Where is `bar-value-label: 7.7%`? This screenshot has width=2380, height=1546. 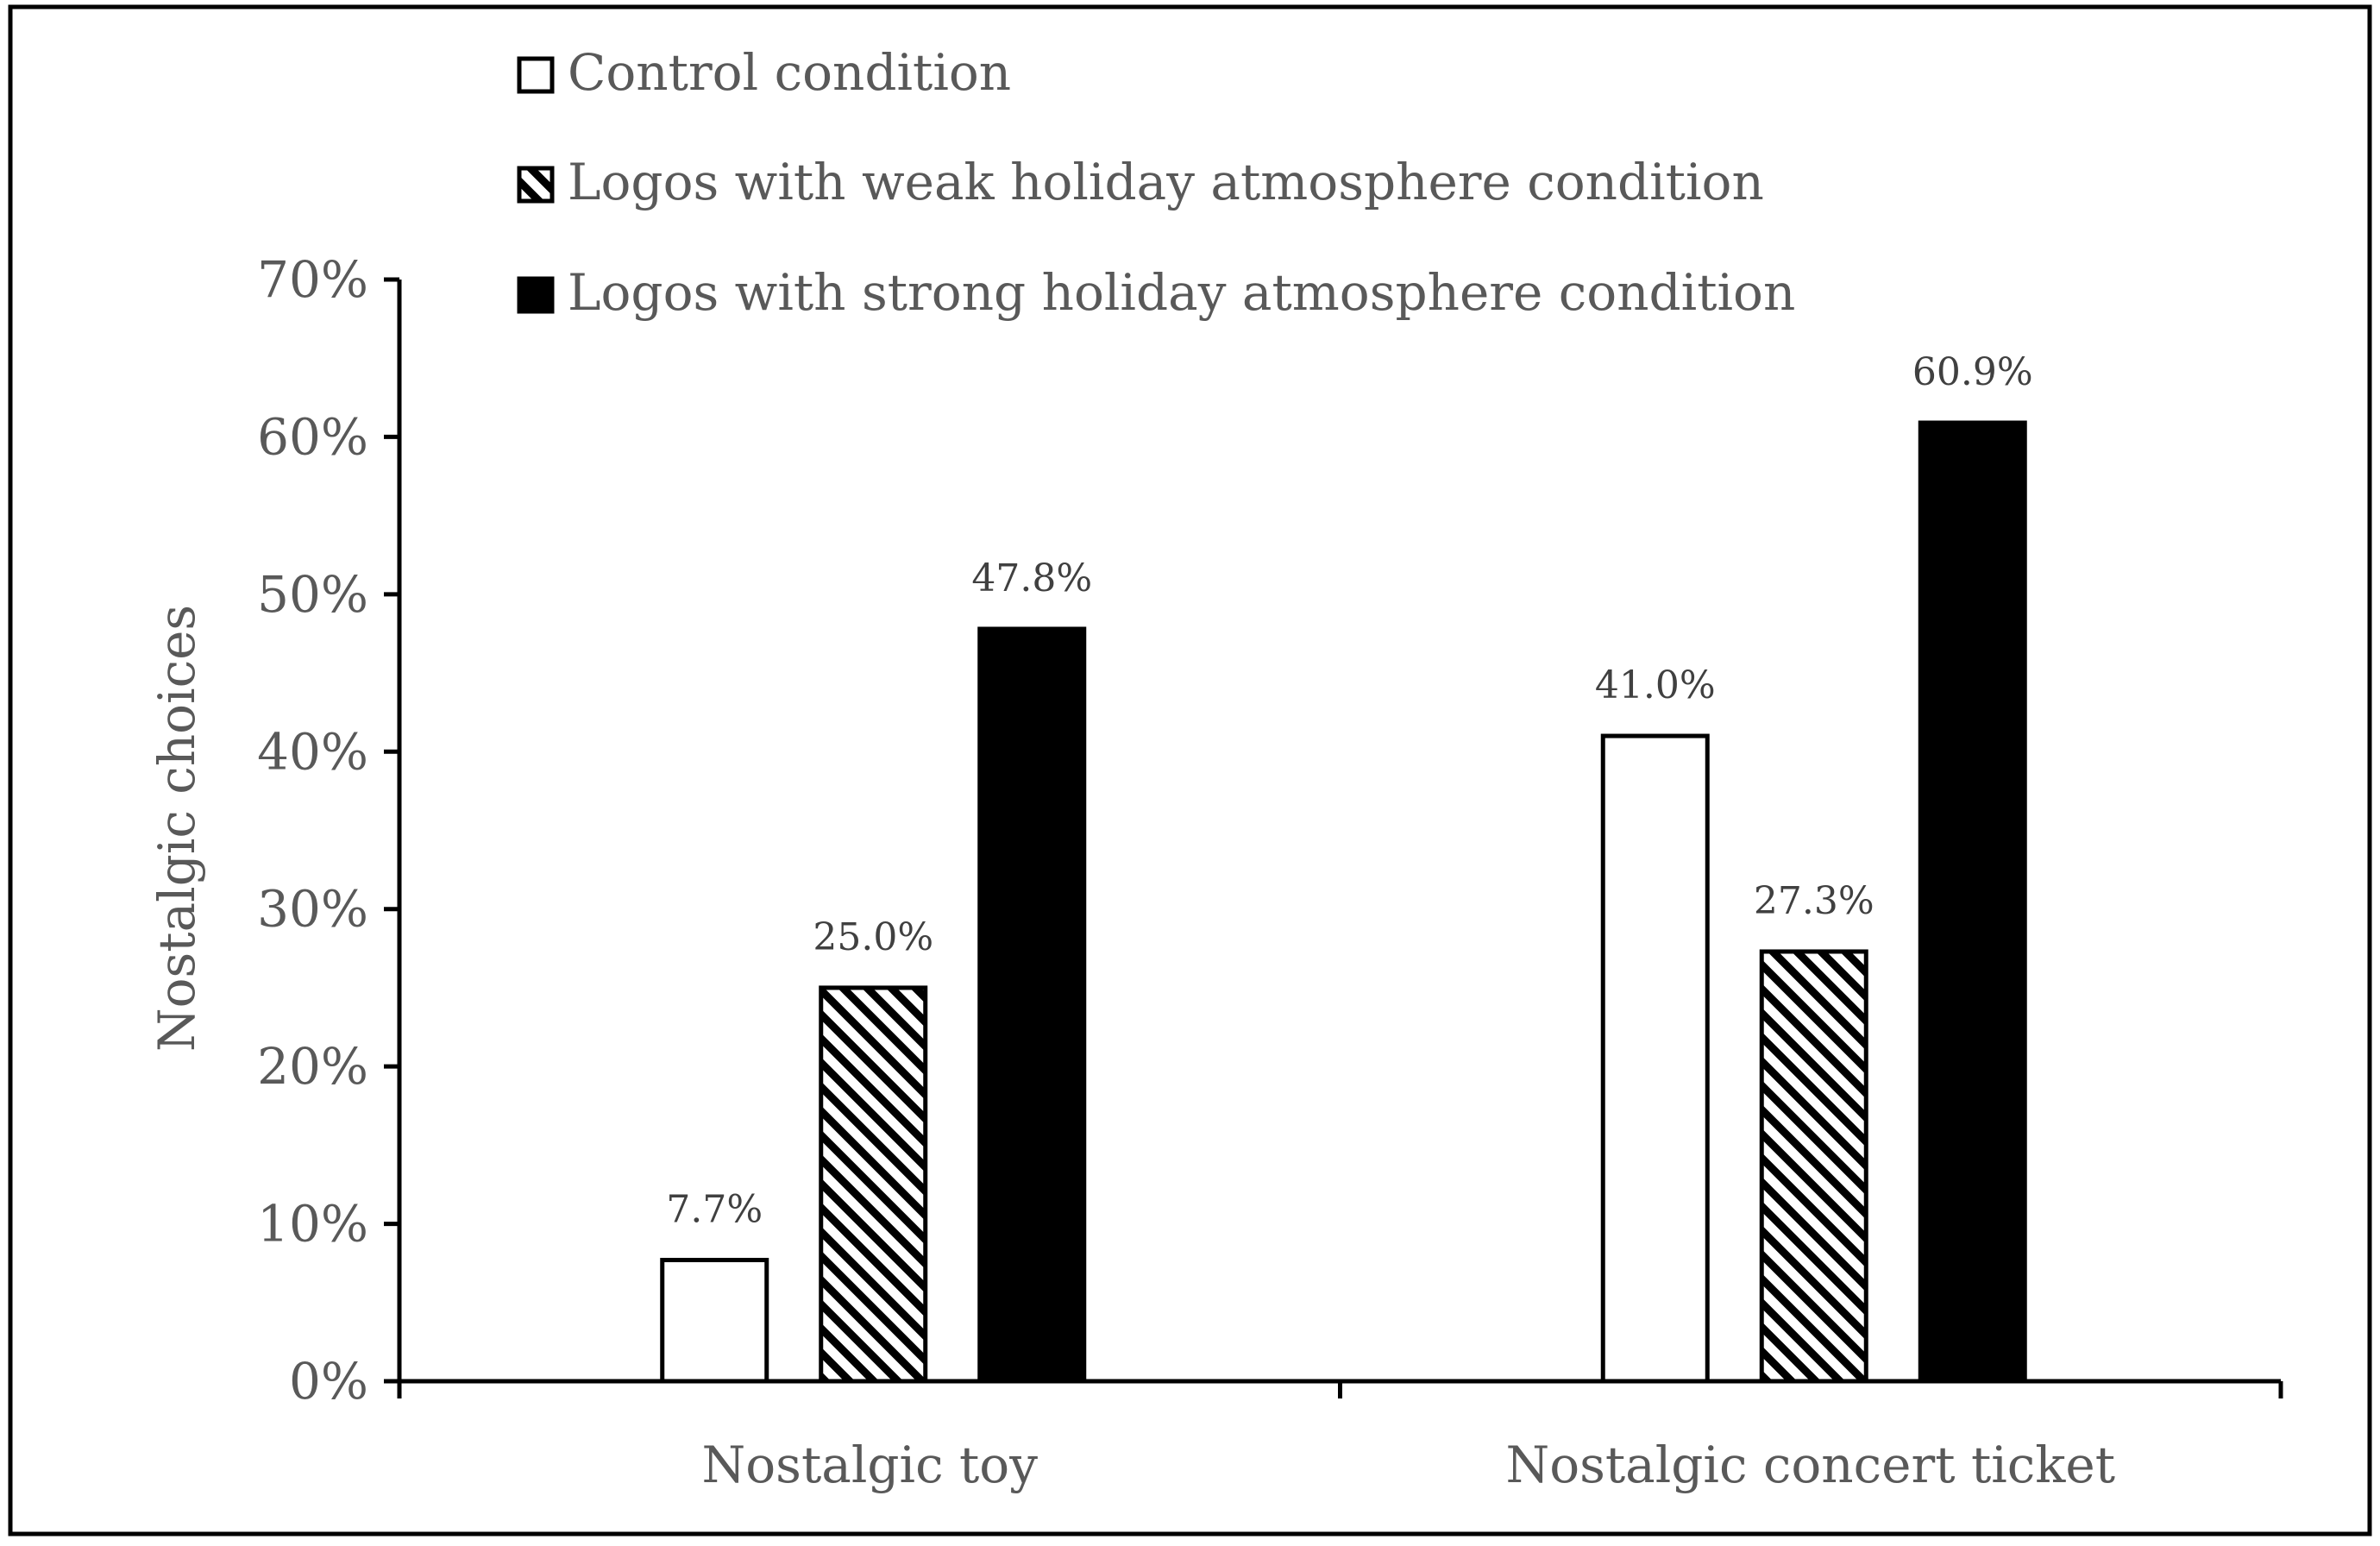 bar-value-label: 7.7% is located at coordinates (714, 1210).